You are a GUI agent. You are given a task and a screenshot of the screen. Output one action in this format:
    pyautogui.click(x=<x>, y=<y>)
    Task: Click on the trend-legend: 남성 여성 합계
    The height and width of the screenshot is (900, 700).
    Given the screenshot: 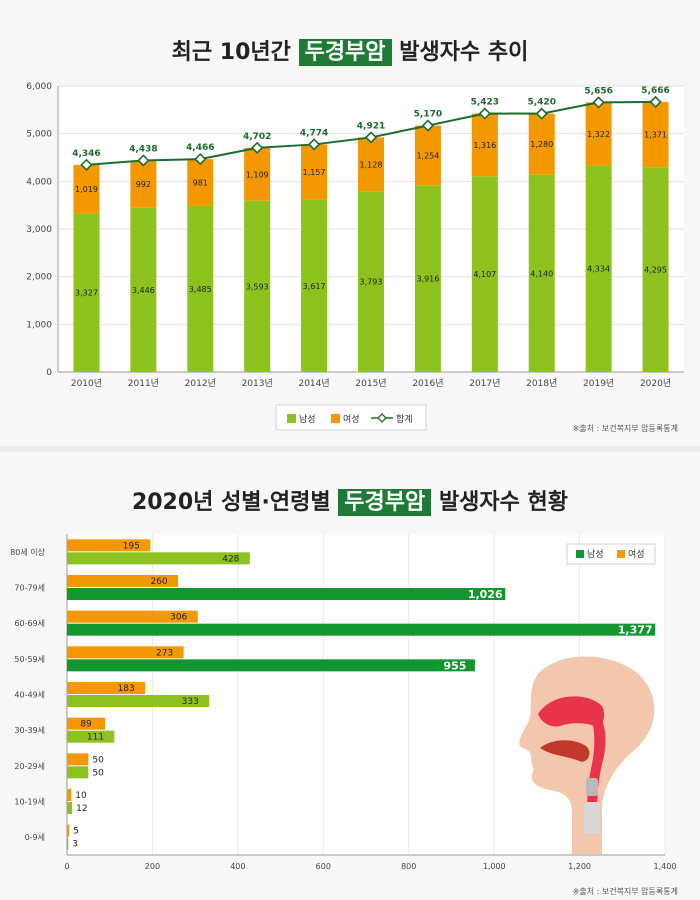 What is the action you would take?
    pyautogui.click(x=351, y=417)
    